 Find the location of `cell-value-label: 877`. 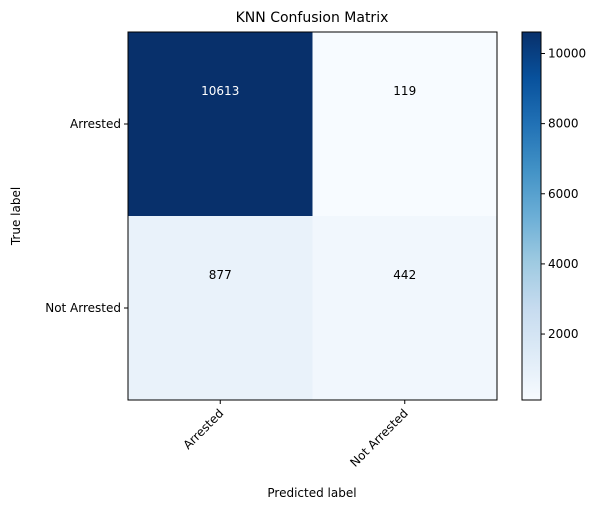

cell-value-label: 877 is located at coordinates (220, 275).